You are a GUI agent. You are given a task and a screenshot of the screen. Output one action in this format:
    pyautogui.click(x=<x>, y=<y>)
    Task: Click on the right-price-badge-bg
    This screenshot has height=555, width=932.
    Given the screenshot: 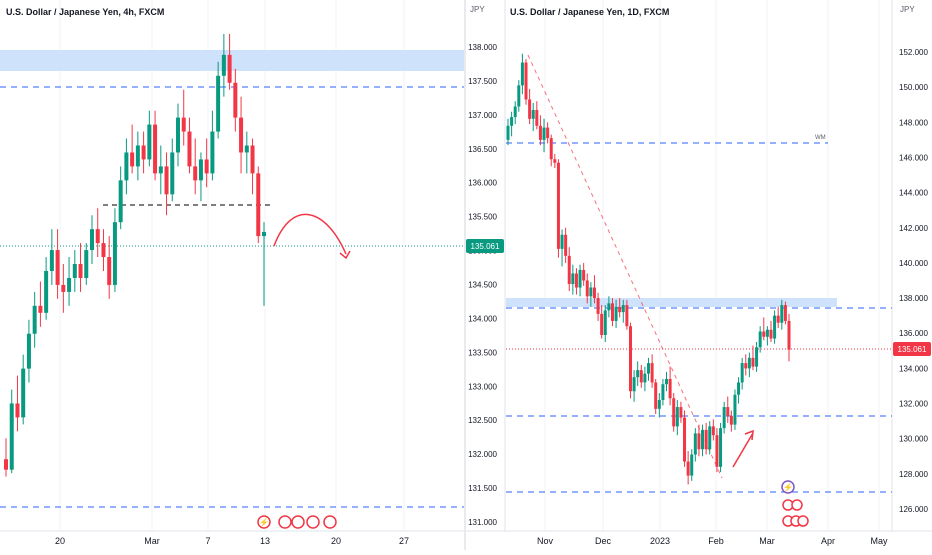 What is the action you would take?
    pyautogui.click(x=912, y=349)
    